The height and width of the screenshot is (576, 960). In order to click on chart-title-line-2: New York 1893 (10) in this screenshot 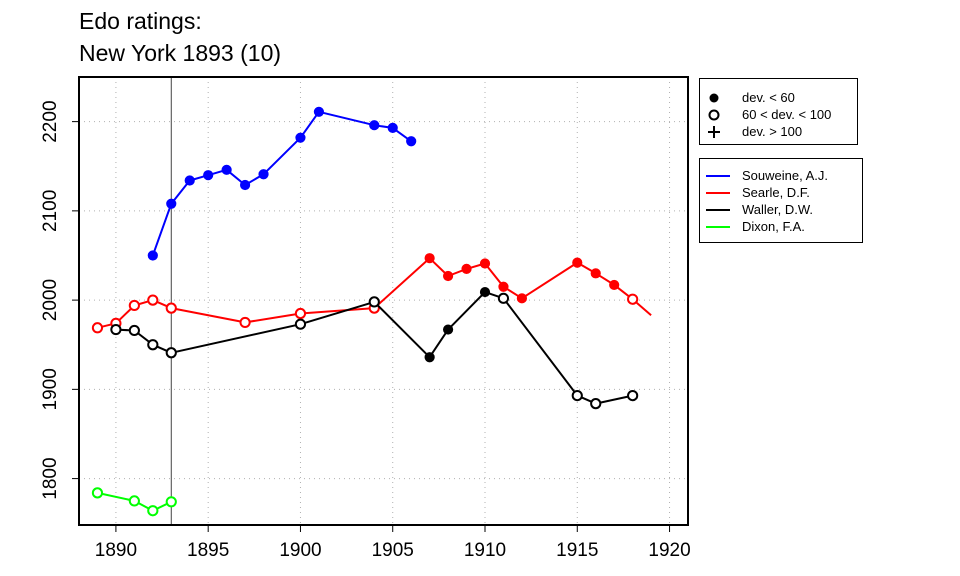, I will do `click(180, 53)`.